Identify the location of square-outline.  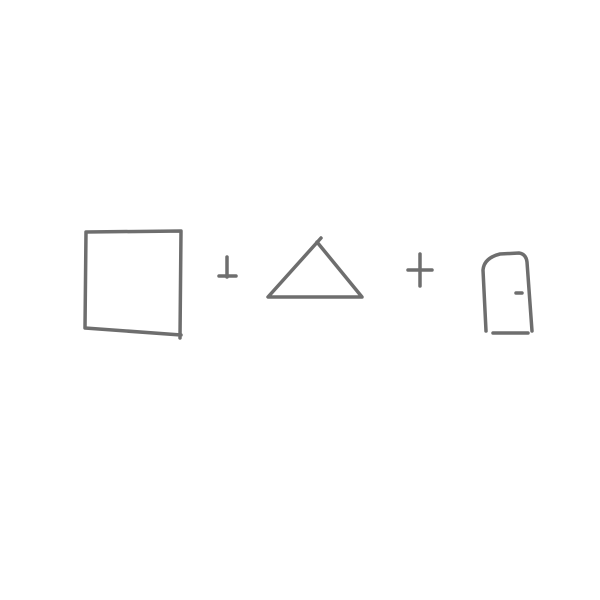
(133, 284).